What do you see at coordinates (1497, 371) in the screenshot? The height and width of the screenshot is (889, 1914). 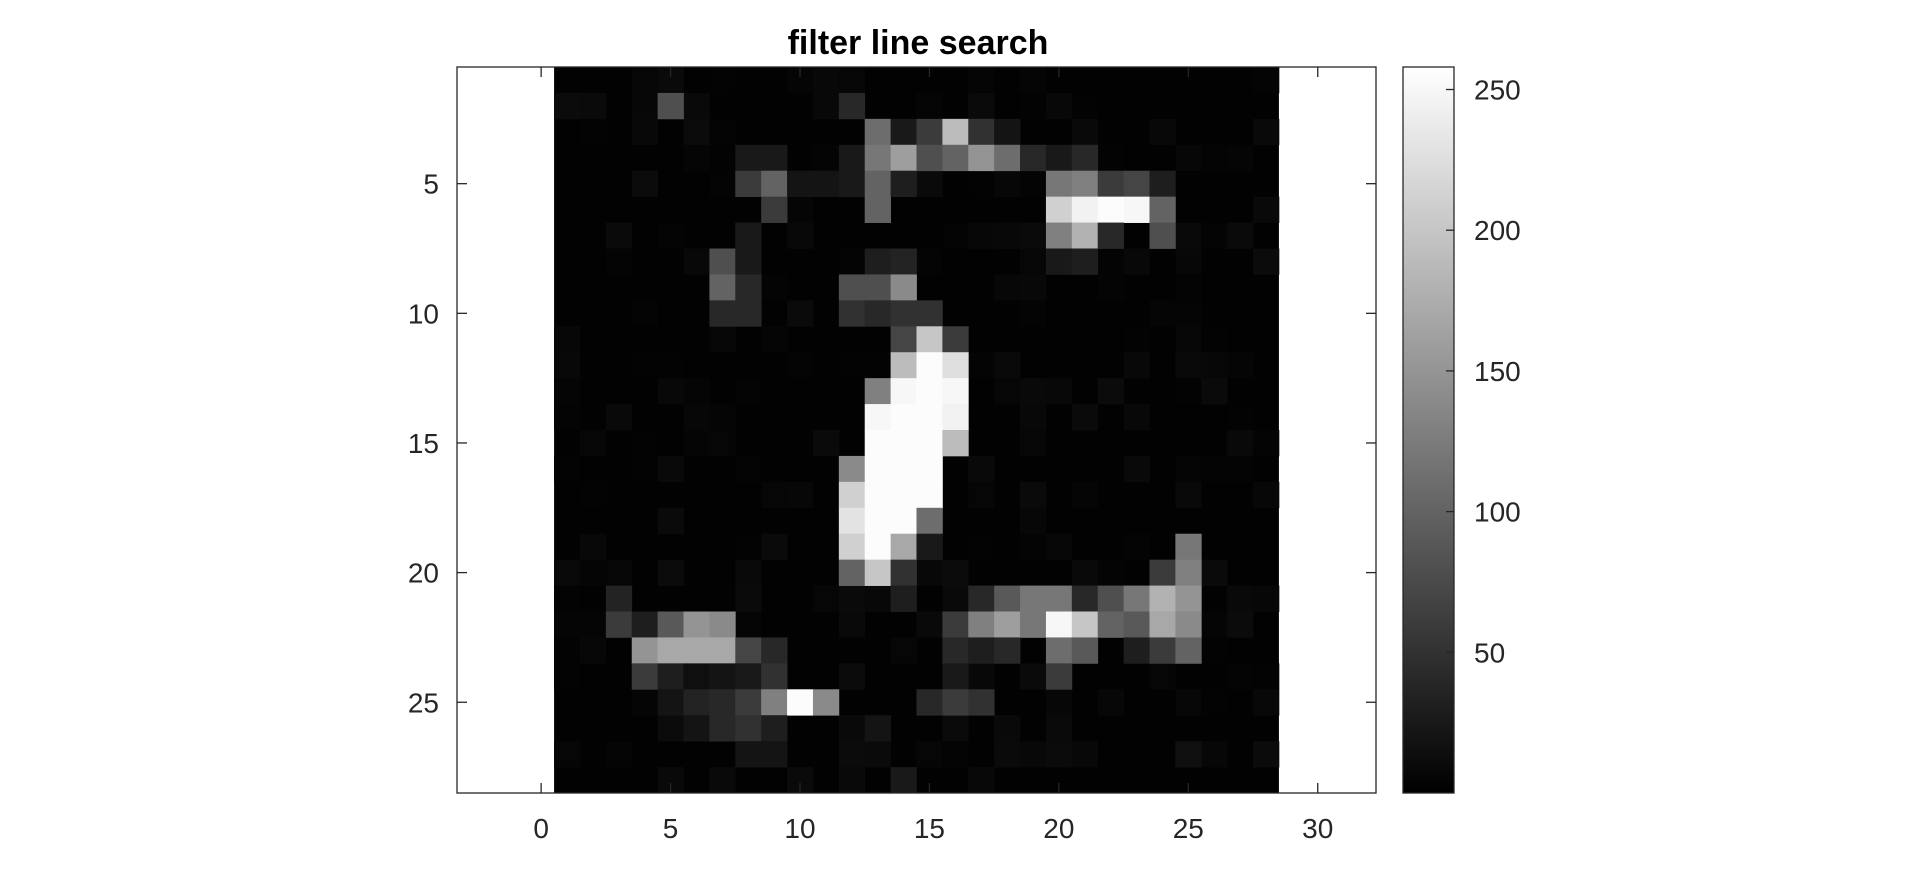 I see `colorbar-tick-label: 150` at bounding box center [1497, 371].